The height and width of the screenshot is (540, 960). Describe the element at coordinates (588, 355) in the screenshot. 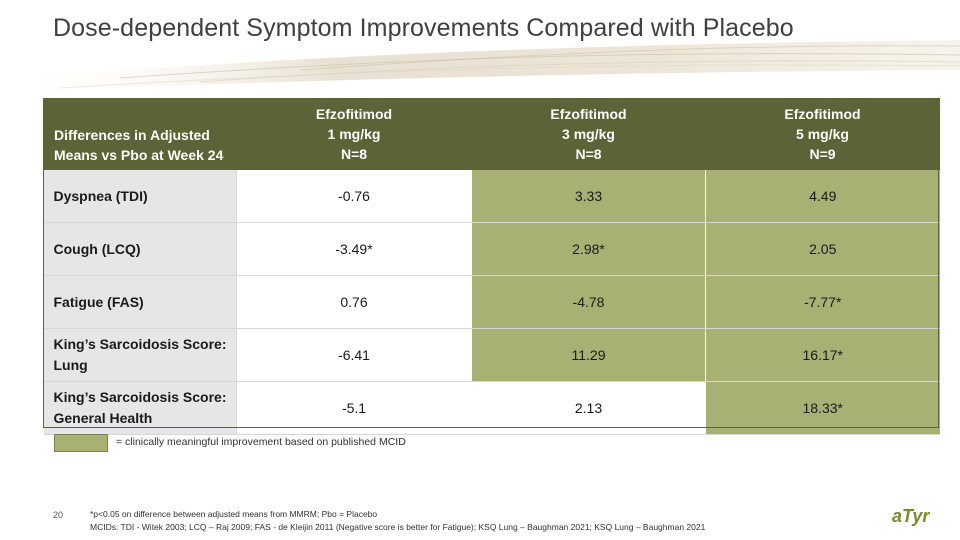

I see `table-cell-highlighted: 11.29` at that location.